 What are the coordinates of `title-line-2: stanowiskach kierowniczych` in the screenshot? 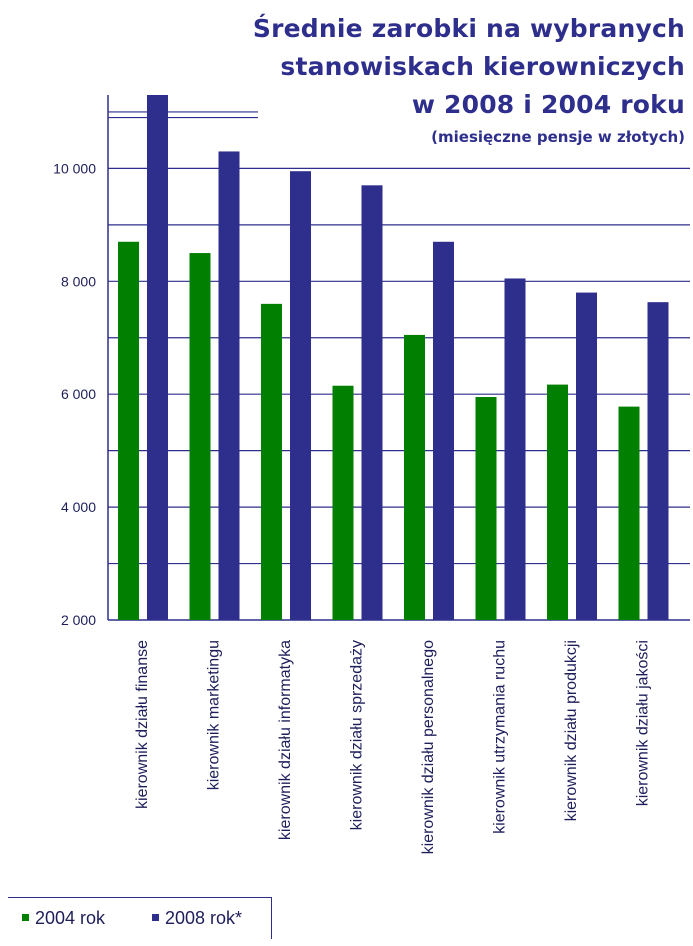 It's located at (482, 66).